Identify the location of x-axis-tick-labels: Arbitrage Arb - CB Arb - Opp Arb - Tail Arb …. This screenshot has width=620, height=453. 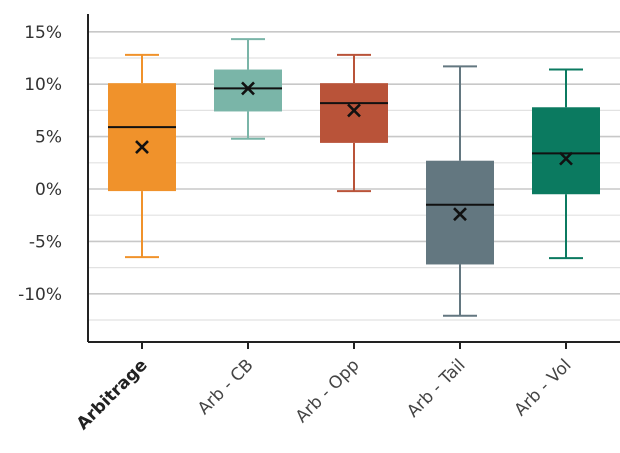
(324, 394).